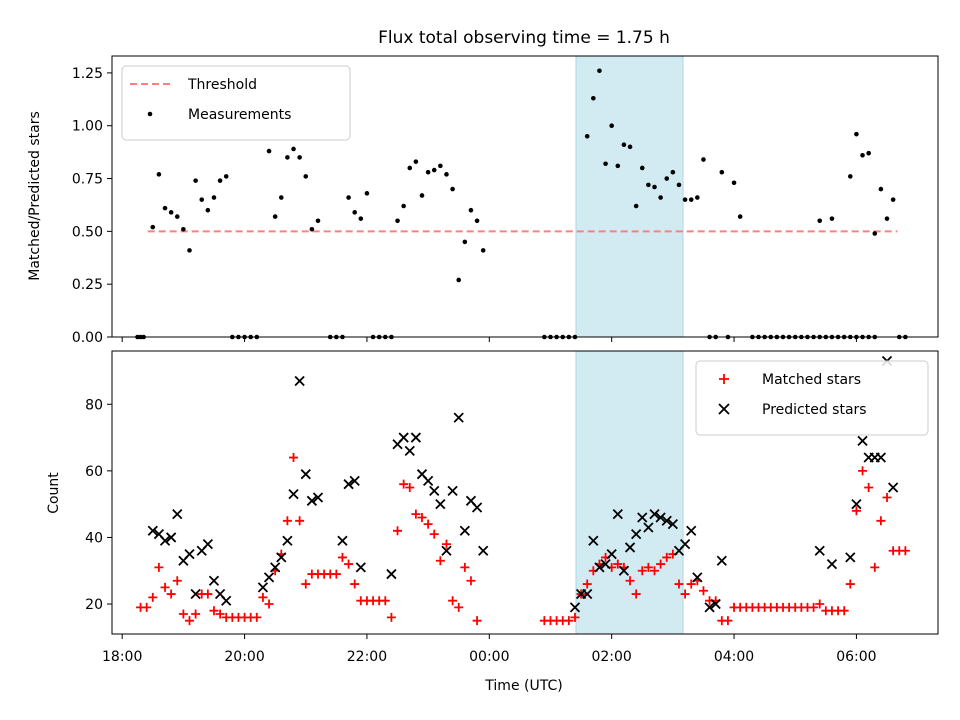  Describe the element at coordinates (122, 657) in the screenshot. I see `x-tick-label: 18:00` at that location.